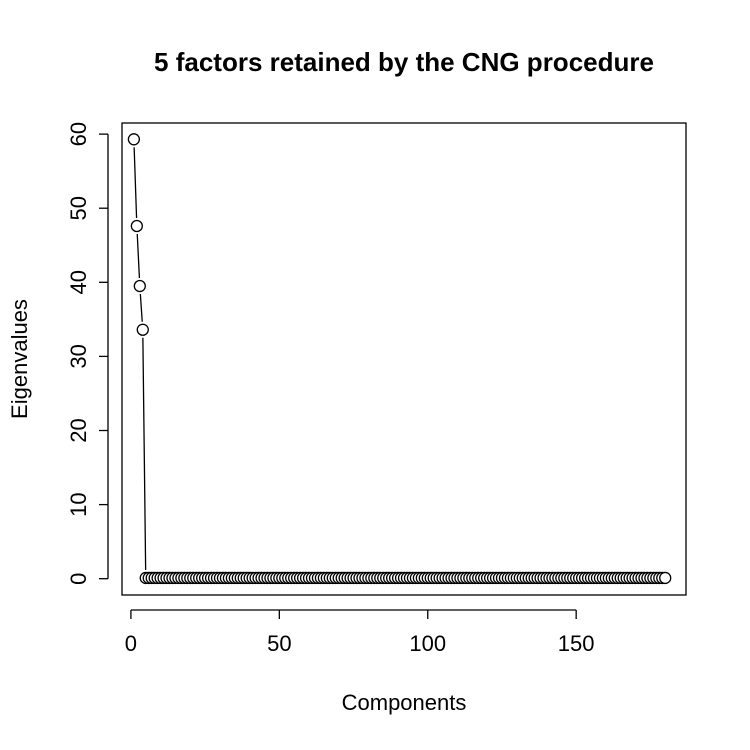 This screenshot has height=750, width=750. What do you see at coordinates (78, 134) in the screenshot?
I see `y-tick-label: 60` at bounding box center [78, 134].